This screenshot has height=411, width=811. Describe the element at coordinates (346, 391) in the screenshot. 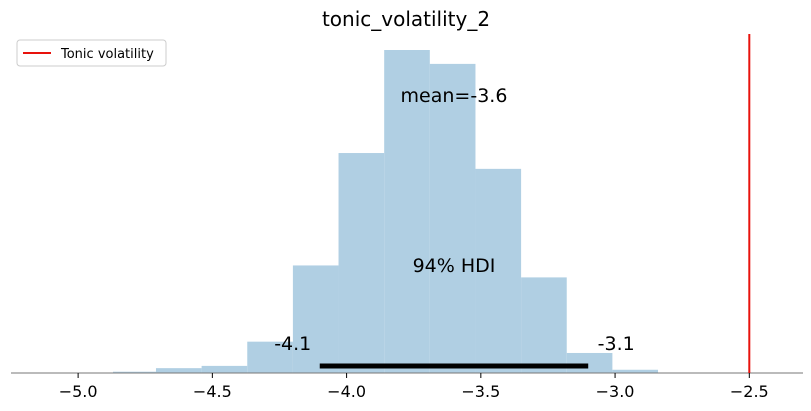

I see `x-tick-label: −4.0` at that location.